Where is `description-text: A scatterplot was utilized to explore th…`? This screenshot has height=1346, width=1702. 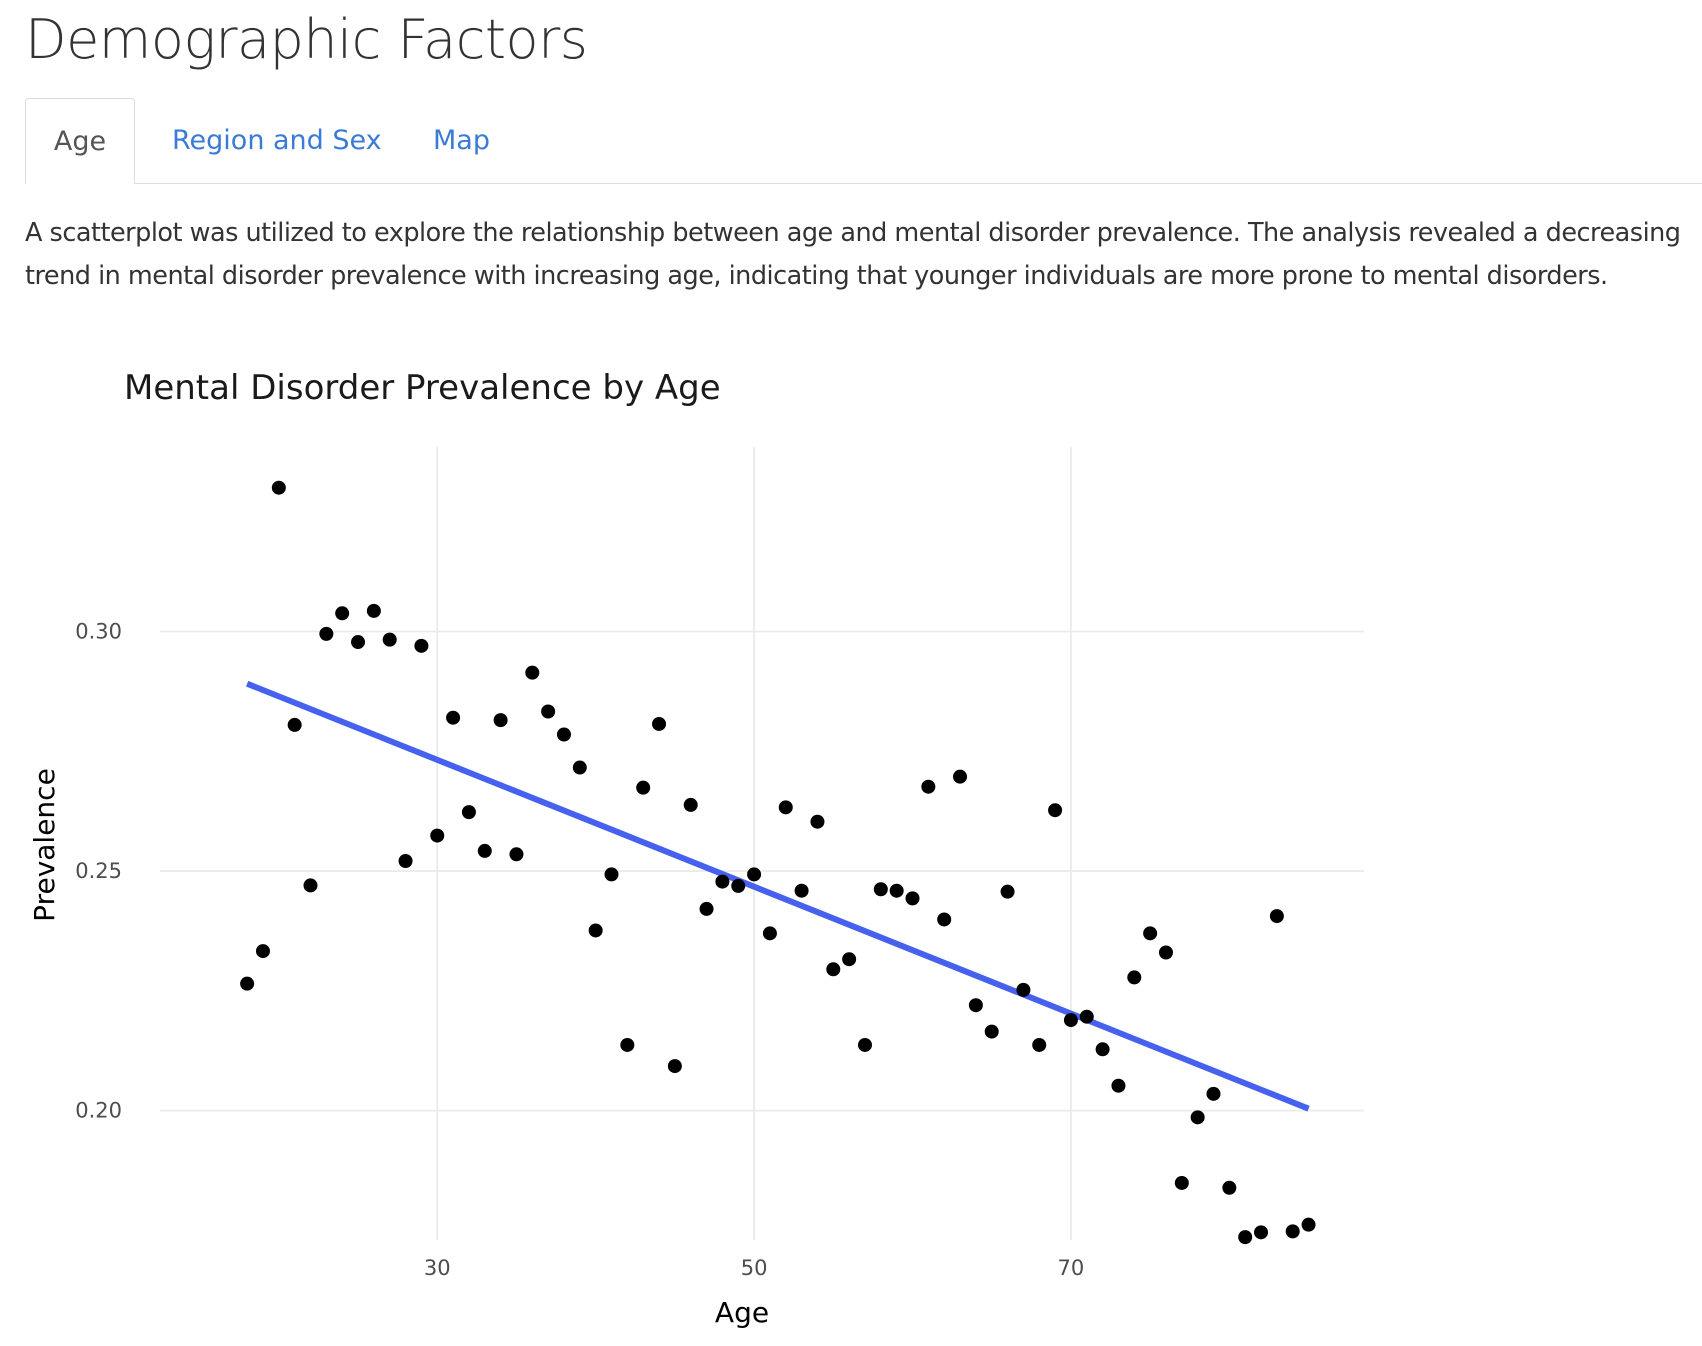 description-text: A scatterplot was utilized to explore th… is located at coordinates (853, 254).